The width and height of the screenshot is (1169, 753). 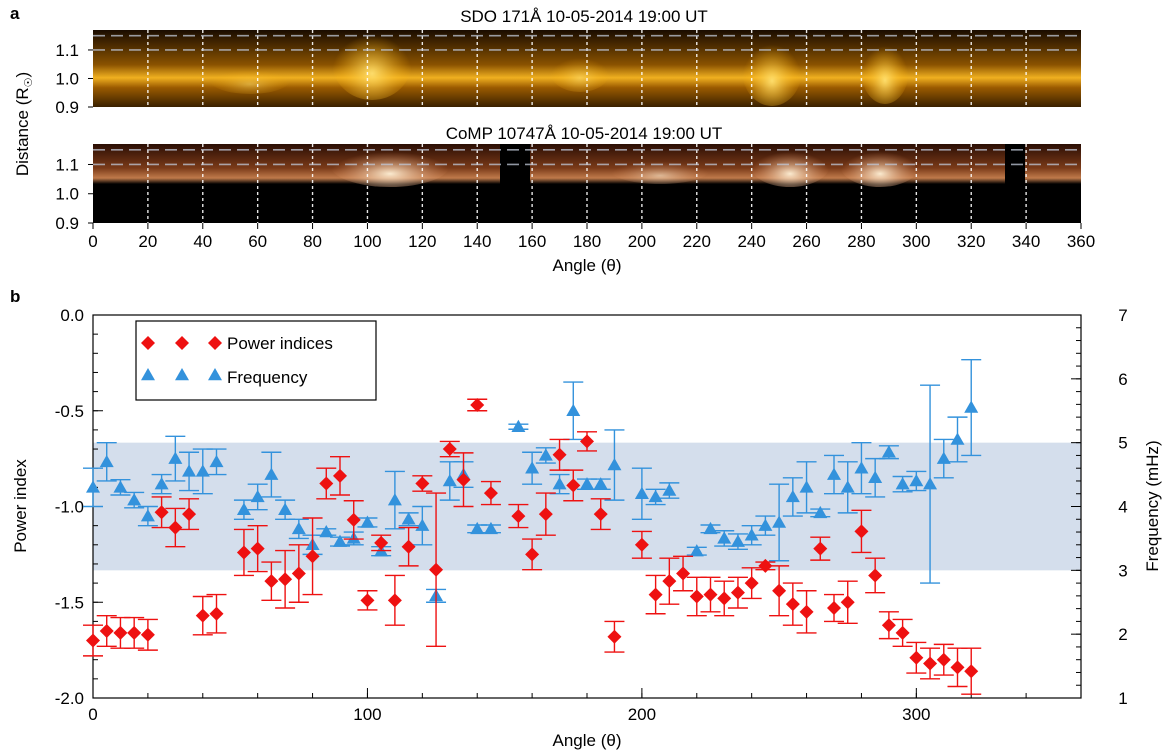 What do you see at coordinates (256, 360) in the screenshot?
I see `legend-box` at bounding box center [256, 360].